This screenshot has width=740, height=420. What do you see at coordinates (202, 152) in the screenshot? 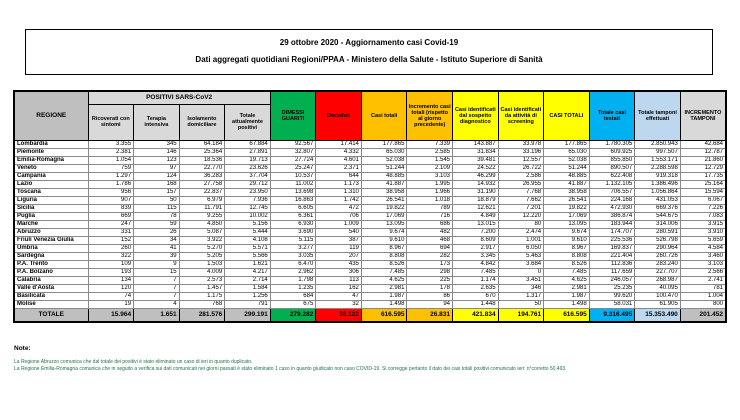
I see `value-cell: 25.364` at bounding box center [202, 152].